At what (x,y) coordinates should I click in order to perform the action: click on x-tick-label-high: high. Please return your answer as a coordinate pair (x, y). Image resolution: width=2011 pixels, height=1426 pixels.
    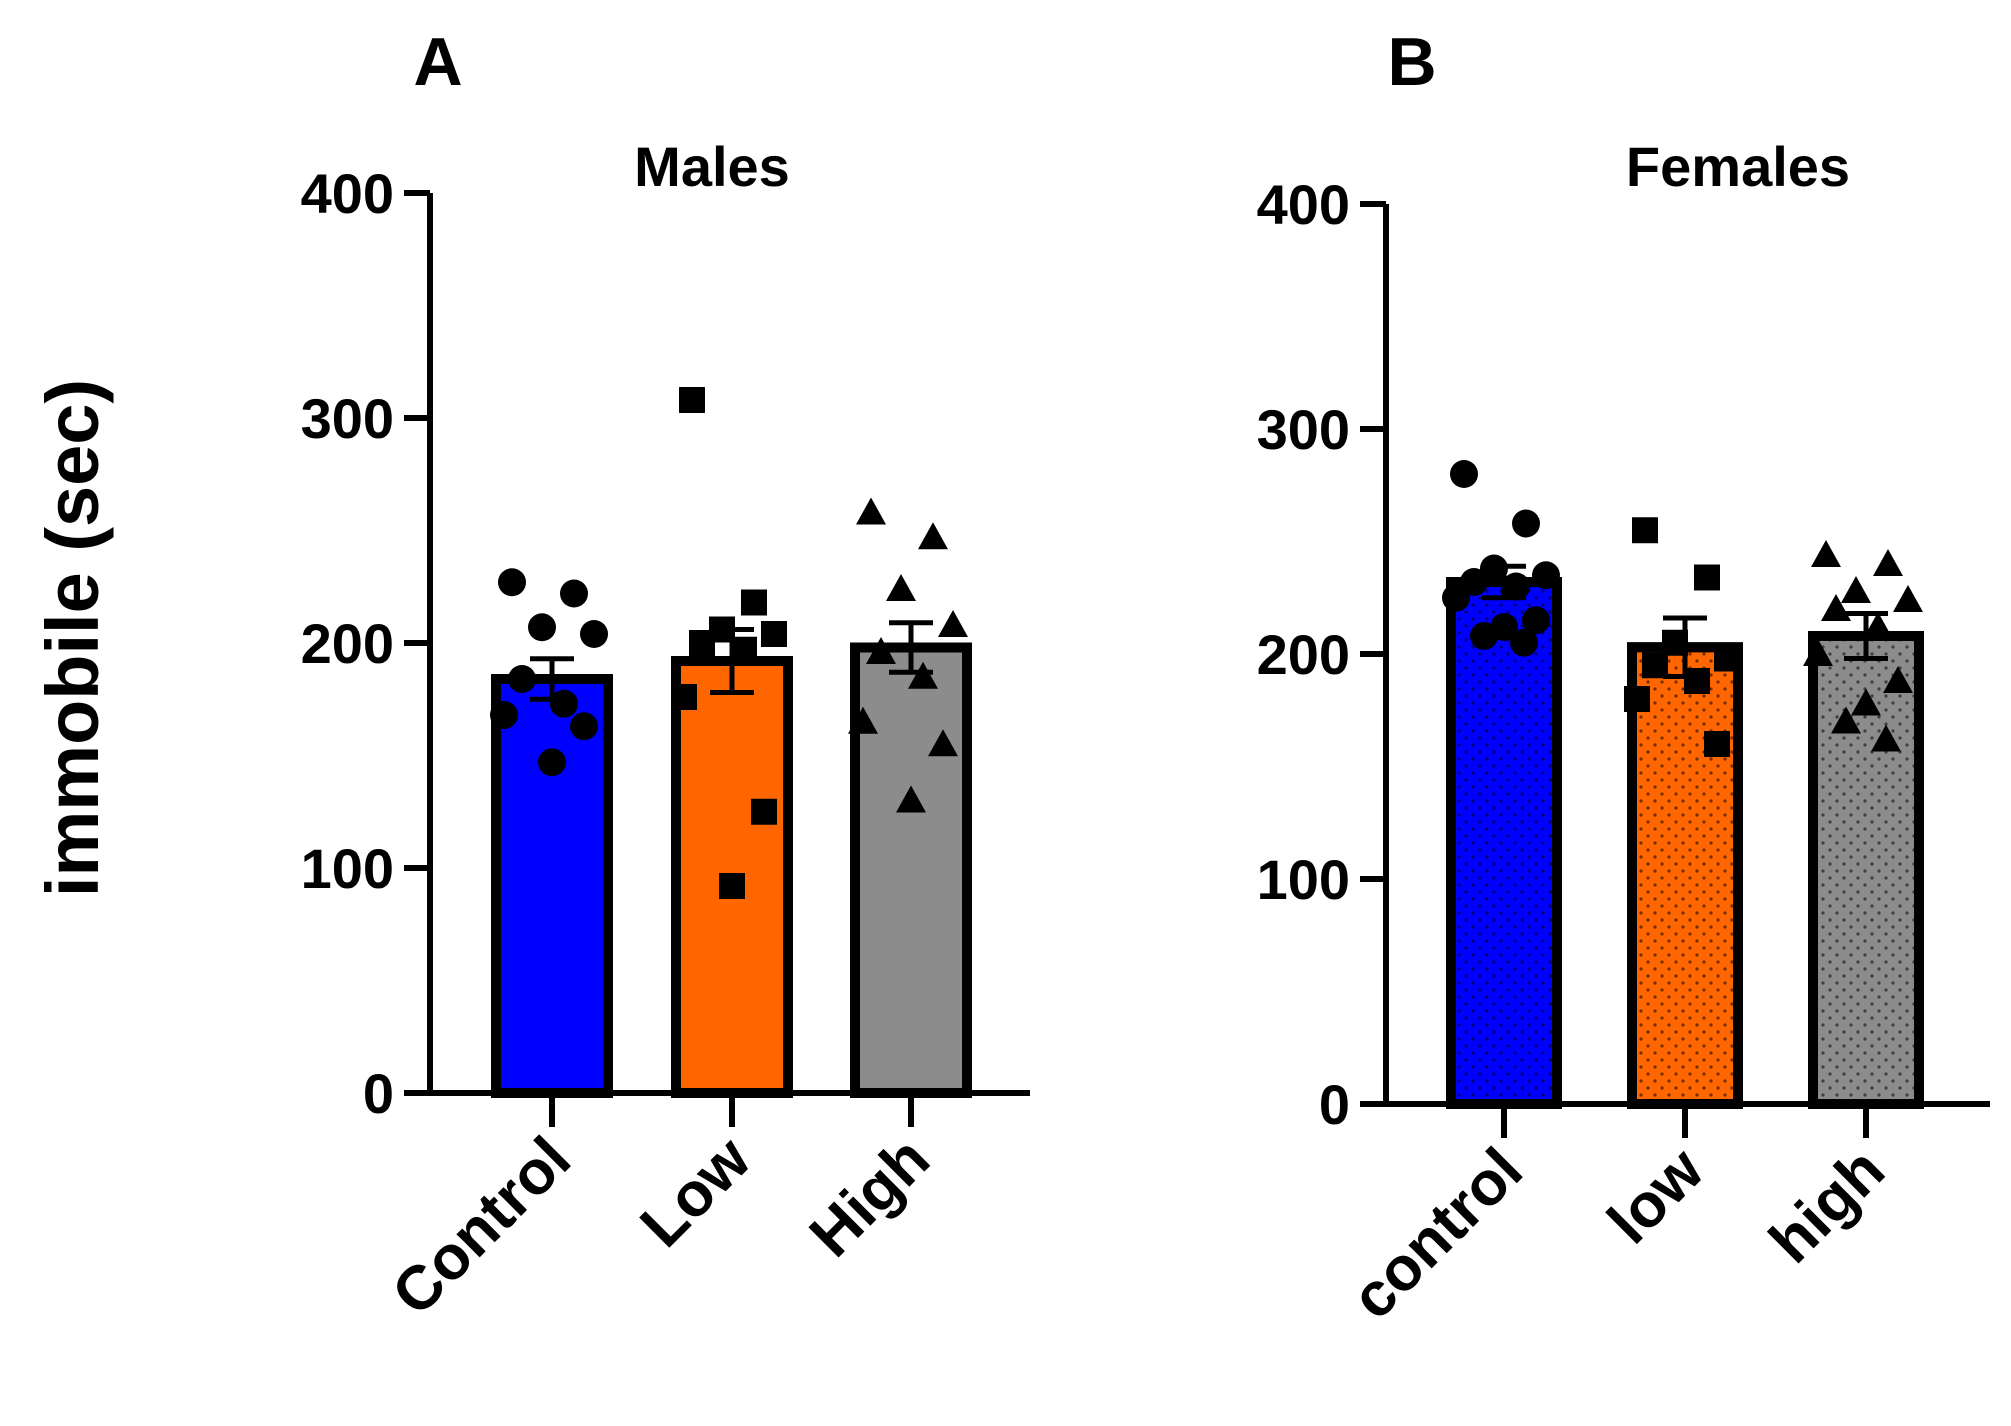
    Looking at the image, I should click on (1827, 1205).